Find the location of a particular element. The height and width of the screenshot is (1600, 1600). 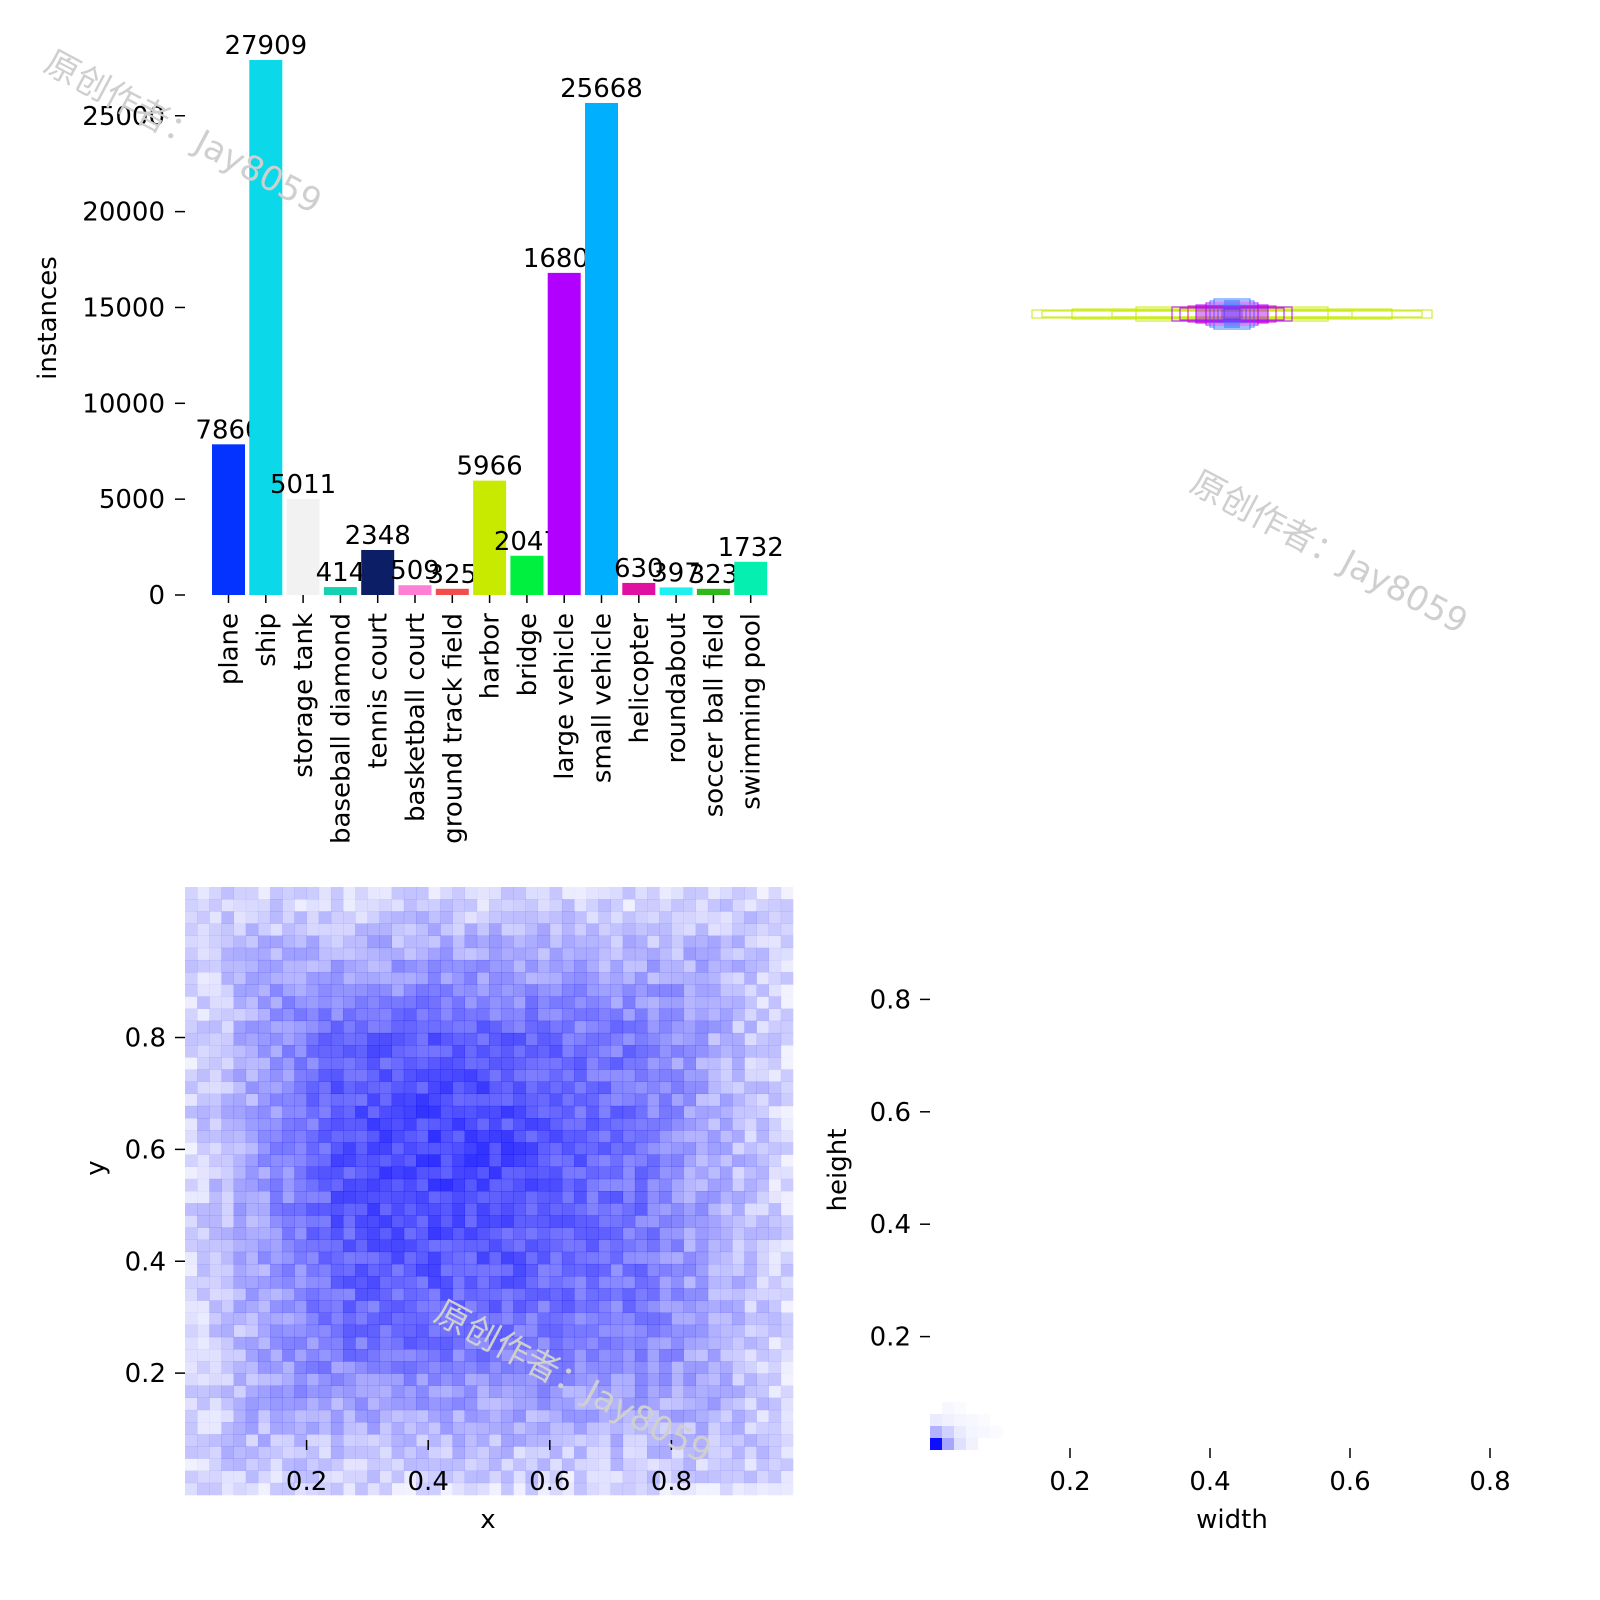

box-overlay-plot is located at coordinates (1232, 314).